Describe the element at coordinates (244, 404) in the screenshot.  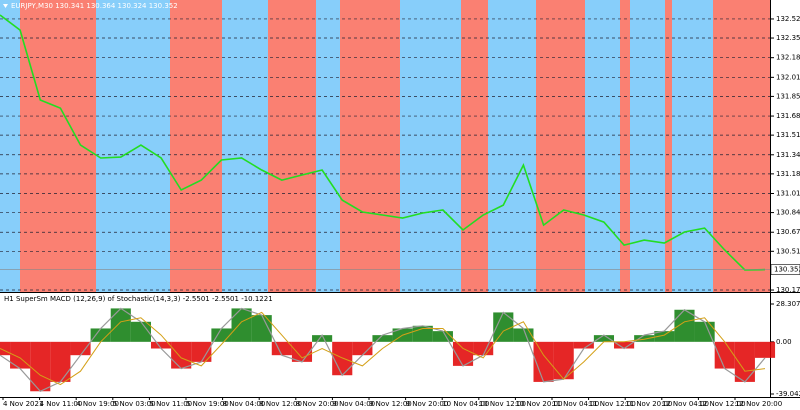
I see `x-tick-label: 8 Nov 04:00` at that location.